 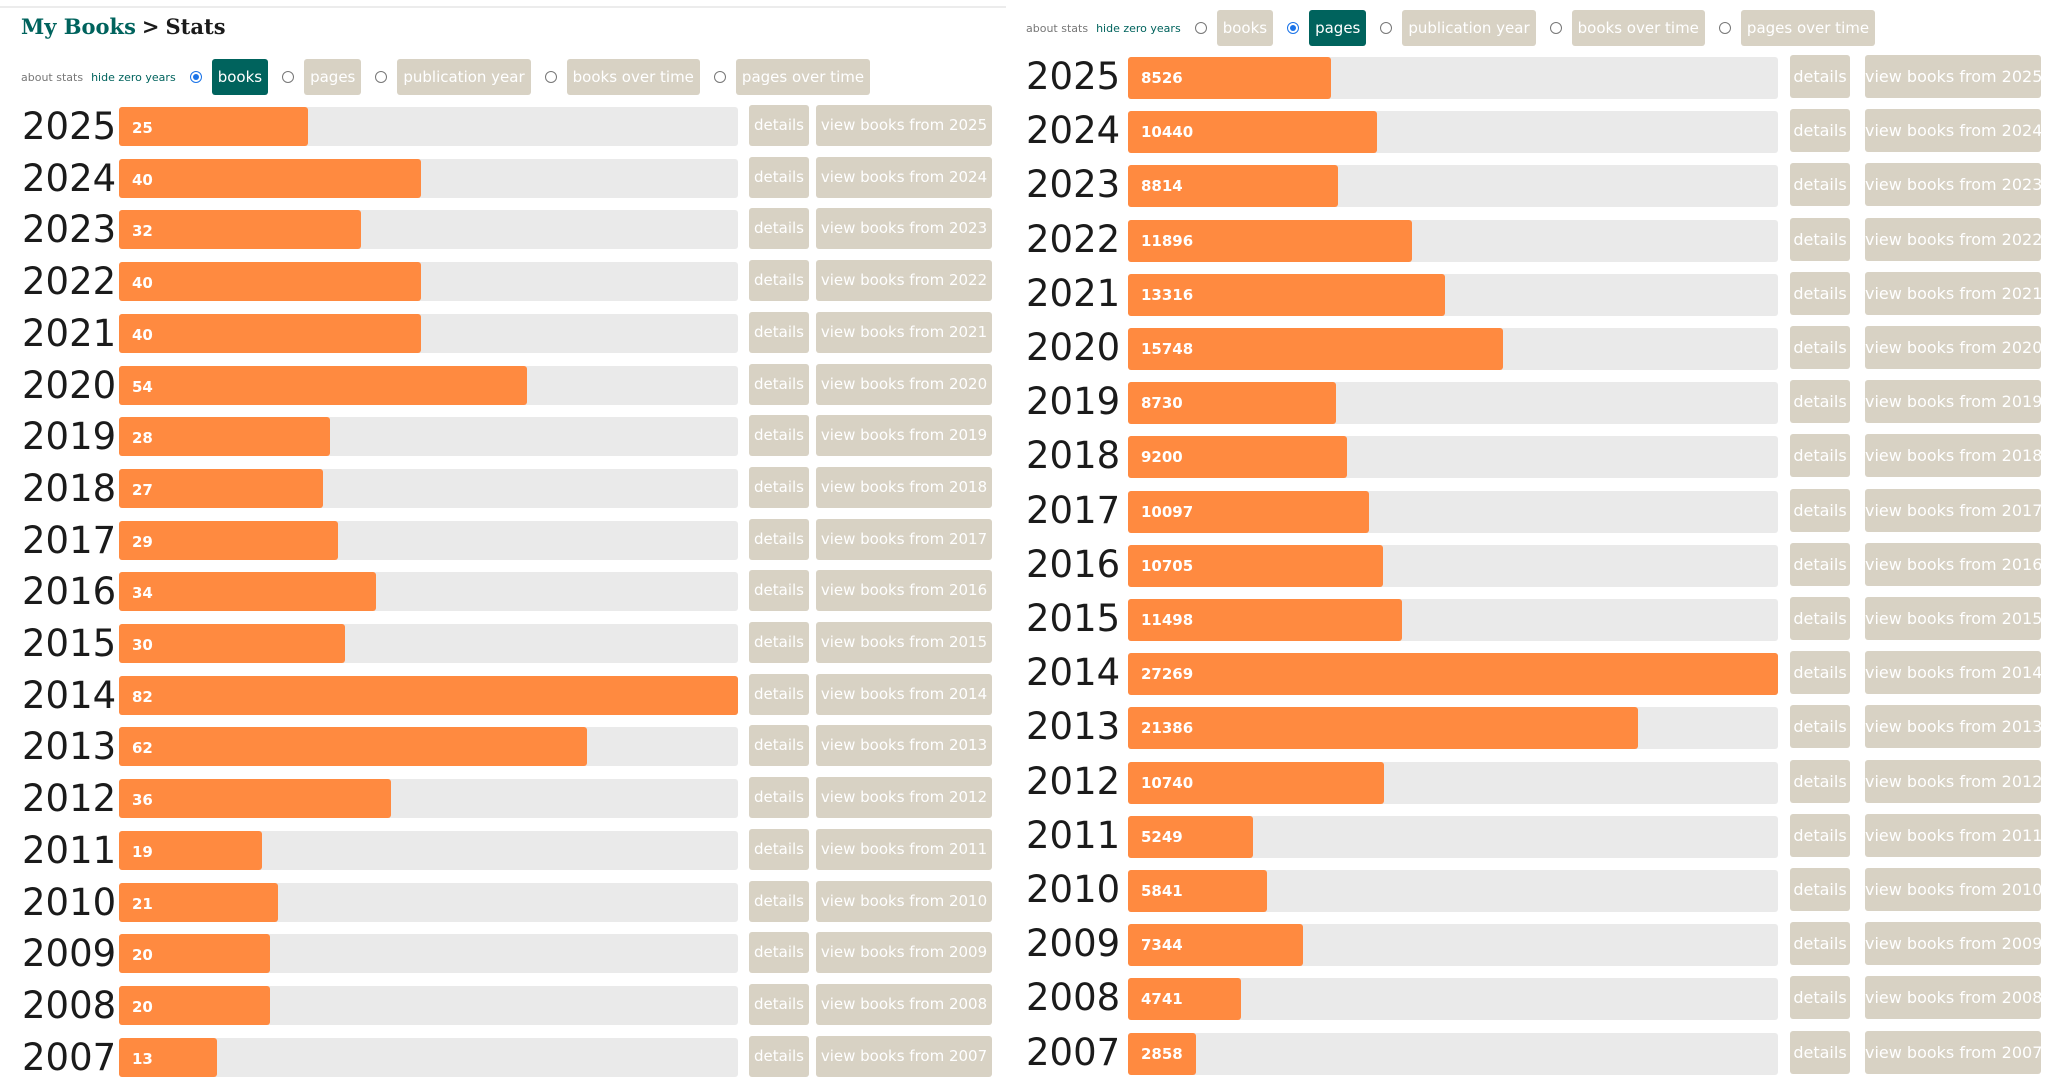 I want to click on bar-value-label: 20, so click(x=142, y=1006).